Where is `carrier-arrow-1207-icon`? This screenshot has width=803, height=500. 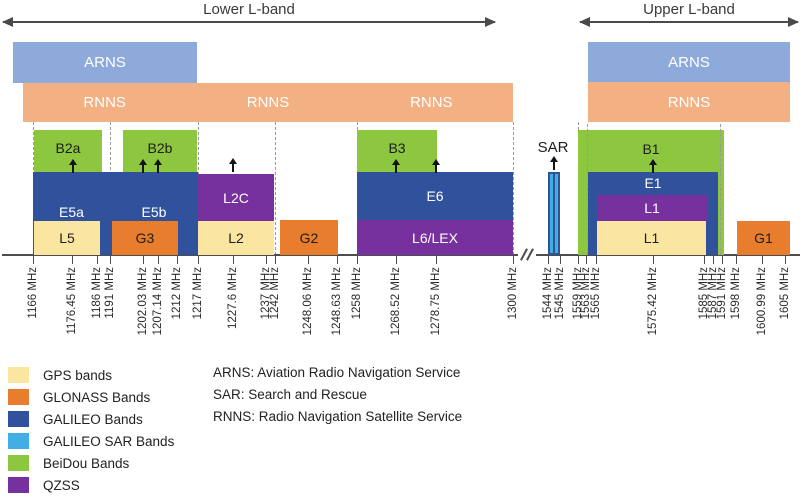
carrier-arrow-1207-icon is located at coordinates (158, 166).